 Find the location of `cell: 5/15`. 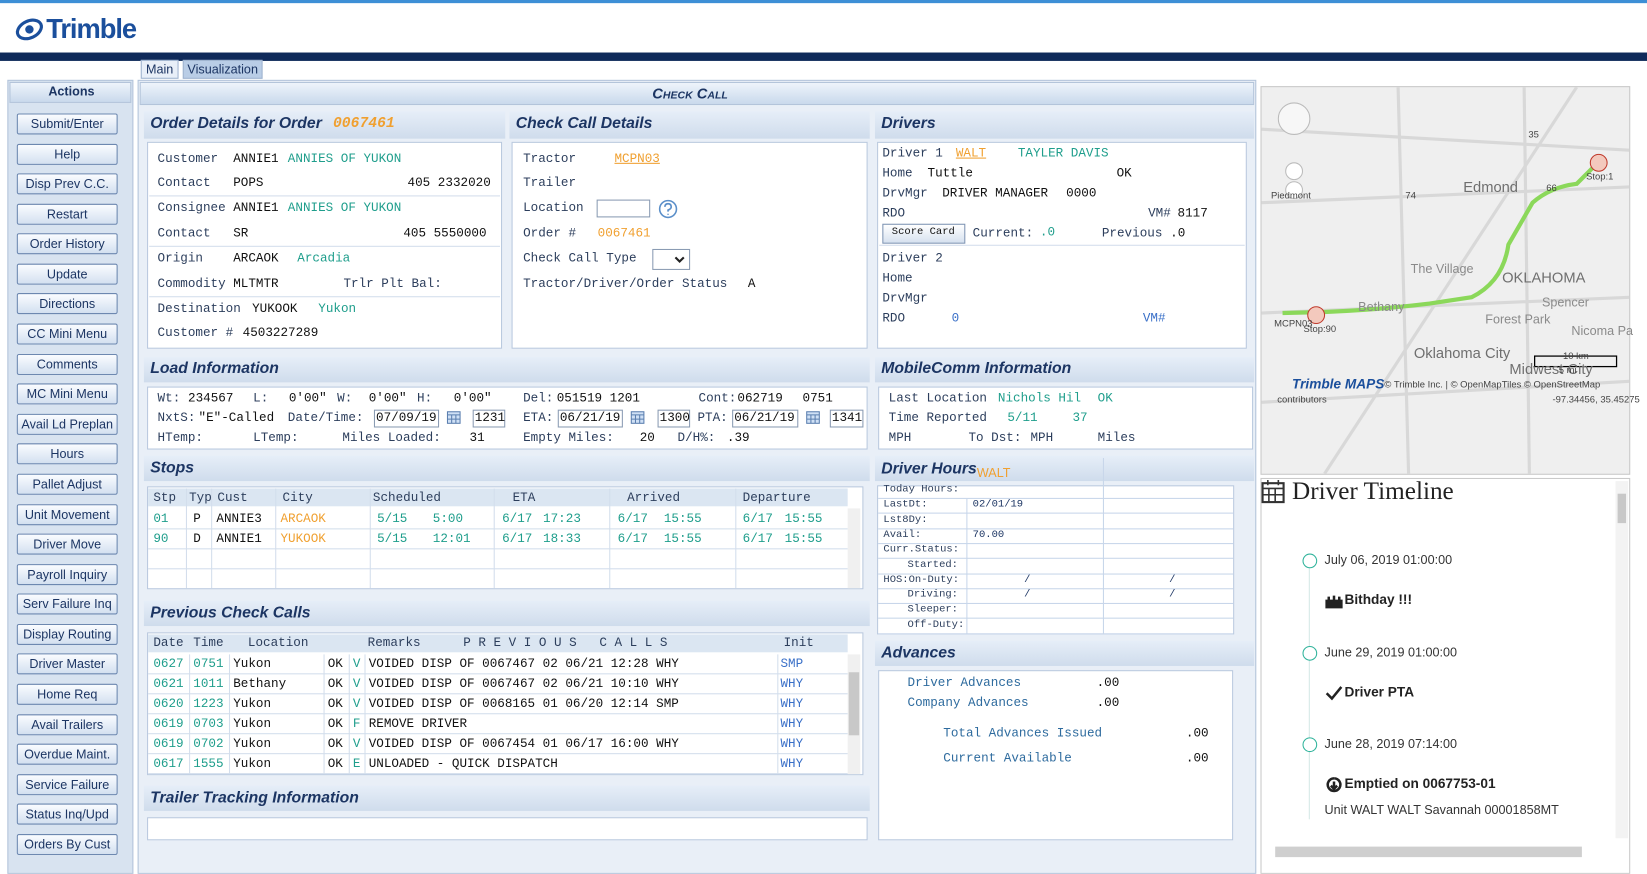

cell: 5/15 is located at coordinates (392, 539).